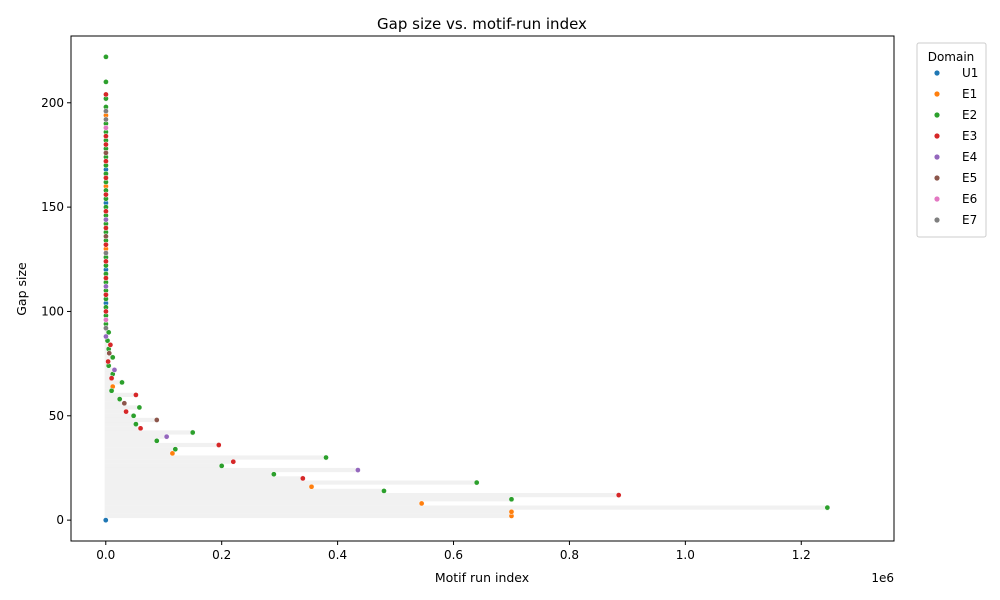 The image size is (1000, 600). I want to click on legend-label-e7: E7, so click(969, 220).